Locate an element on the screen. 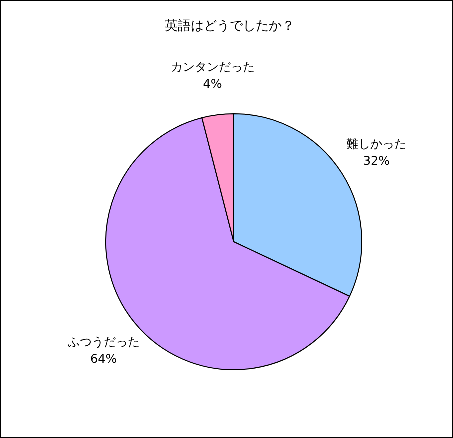 Image resolution: width=453 pixels, height=438 pixels. chart-title: 英語はどうでしたか？ is located at coordinates (230, 26).